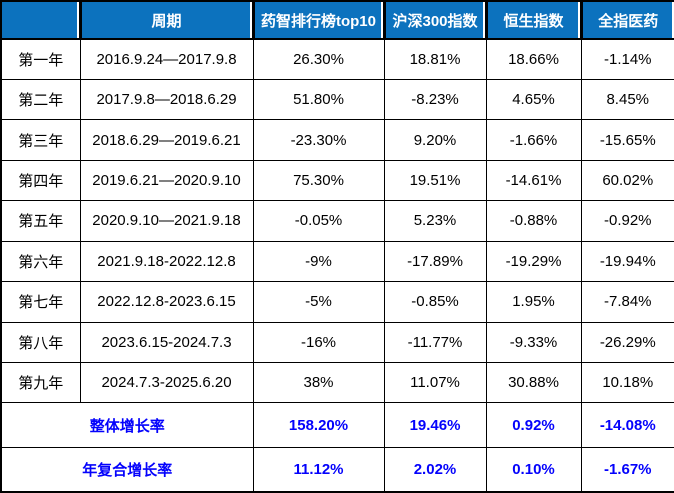 The image size is (674, 493). I want to click on csi300-value: 19.46%, so click(435, 425).